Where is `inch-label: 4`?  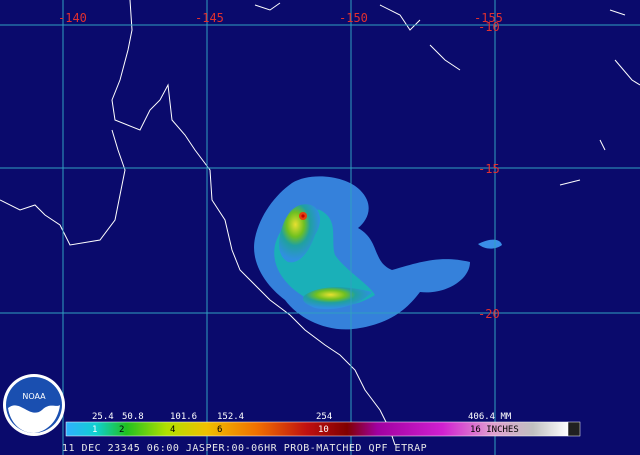
inch-label: 4 is located at coordinates (172, 430).